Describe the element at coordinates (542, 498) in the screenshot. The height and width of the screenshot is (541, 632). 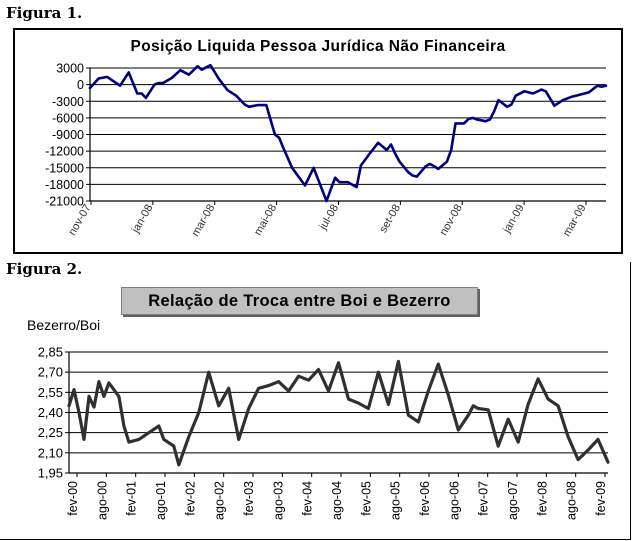
I see `x-tick-label: fev-08` at that location.